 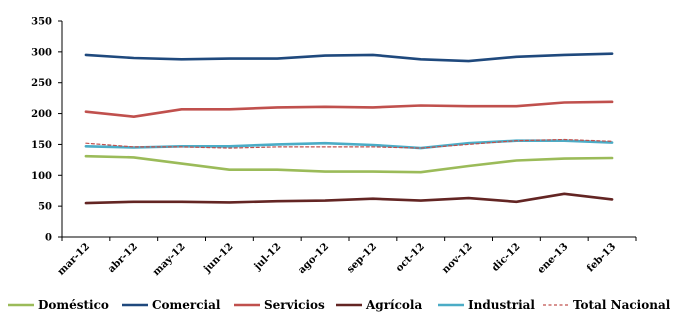 I want to click on x-tick-label: ene-13, so click(x=553, y=258).